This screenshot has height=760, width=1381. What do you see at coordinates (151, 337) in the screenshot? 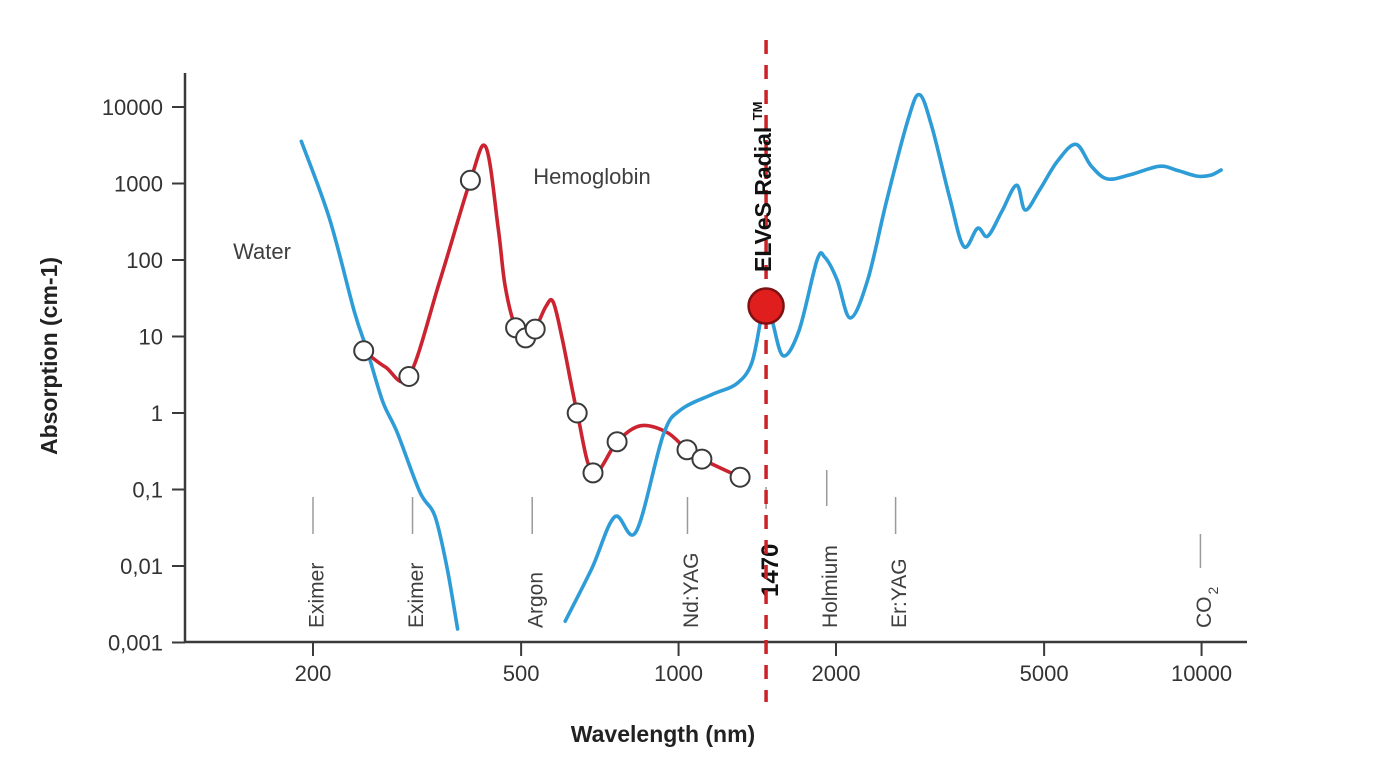
I see `y-tick-label: 10` at bounding box center [151, 337].